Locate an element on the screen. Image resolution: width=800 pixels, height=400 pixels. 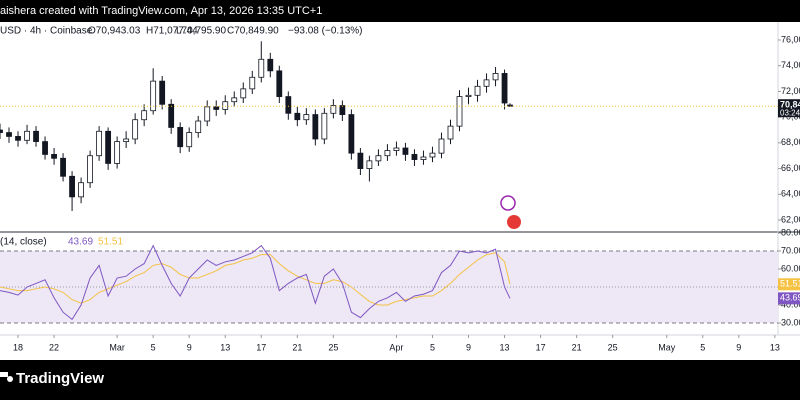
y-tick-label: 40.00 is located at coordinates (790, 304).